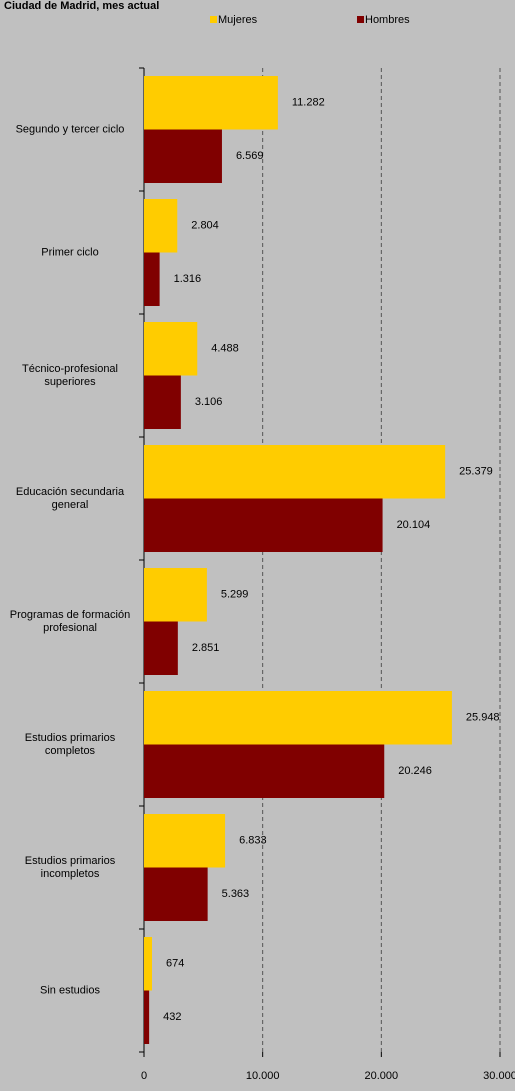 The image size is (515, 1091). What do you see at coordinates (70, 867) in the screenshot?
I see `y-tick-label: Estudios primarios incompletos` at bounding box center [70, 867].